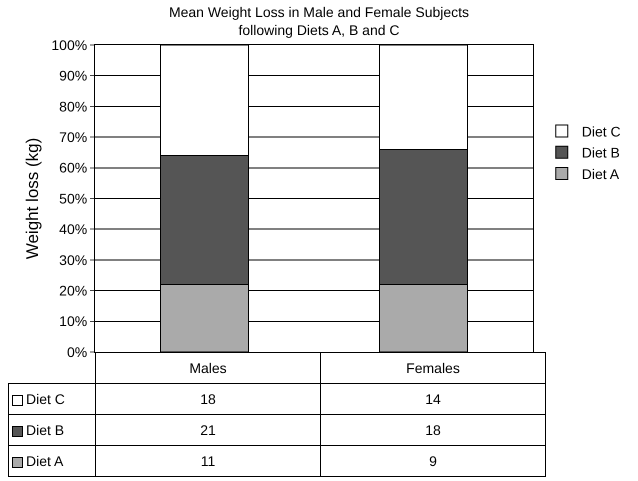 This screenshot has width=638, height=481. Describe the element at coordinates (73, 229) in the screenshot. I see `y-tick-label: 40%` at that location.